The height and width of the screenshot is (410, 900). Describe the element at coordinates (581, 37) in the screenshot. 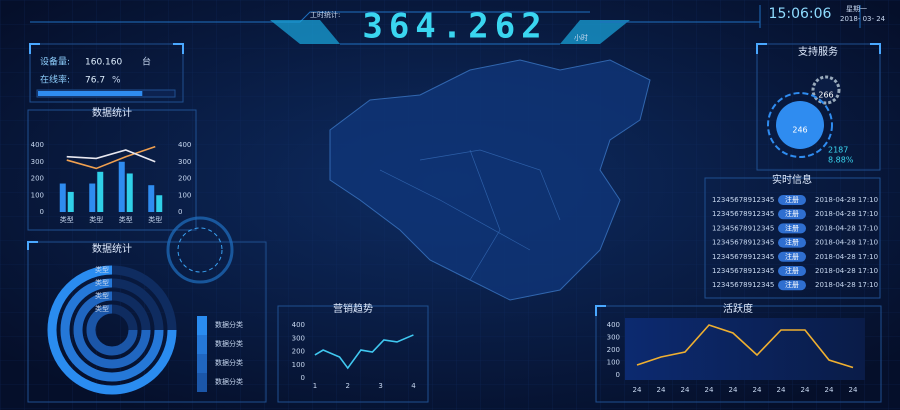

I see `work-unit: 小时` at that location.